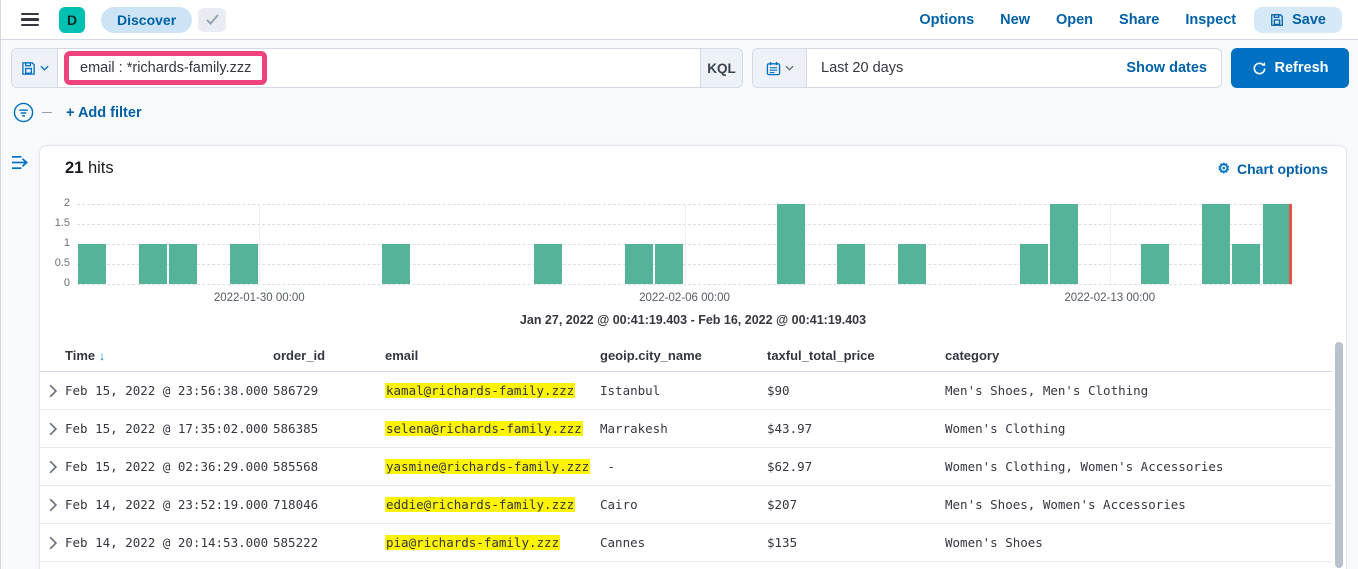  I want to click on cell-city: Cannes, so click(623, 542).